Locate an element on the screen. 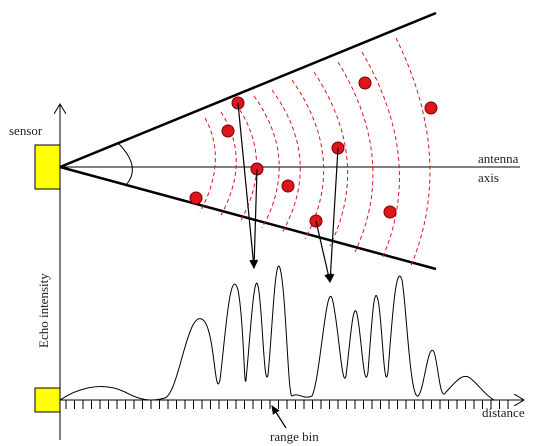  antenna-axis-label-line1: antenna is located at coordinates (498, 158).